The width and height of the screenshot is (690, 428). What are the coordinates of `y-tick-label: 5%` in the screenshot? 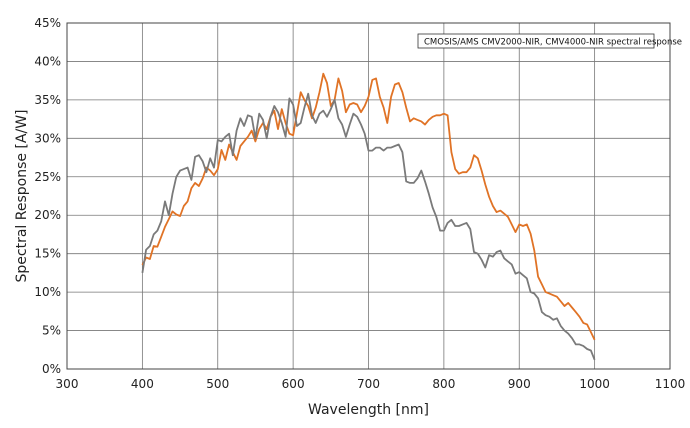 It's located at (51, 331).